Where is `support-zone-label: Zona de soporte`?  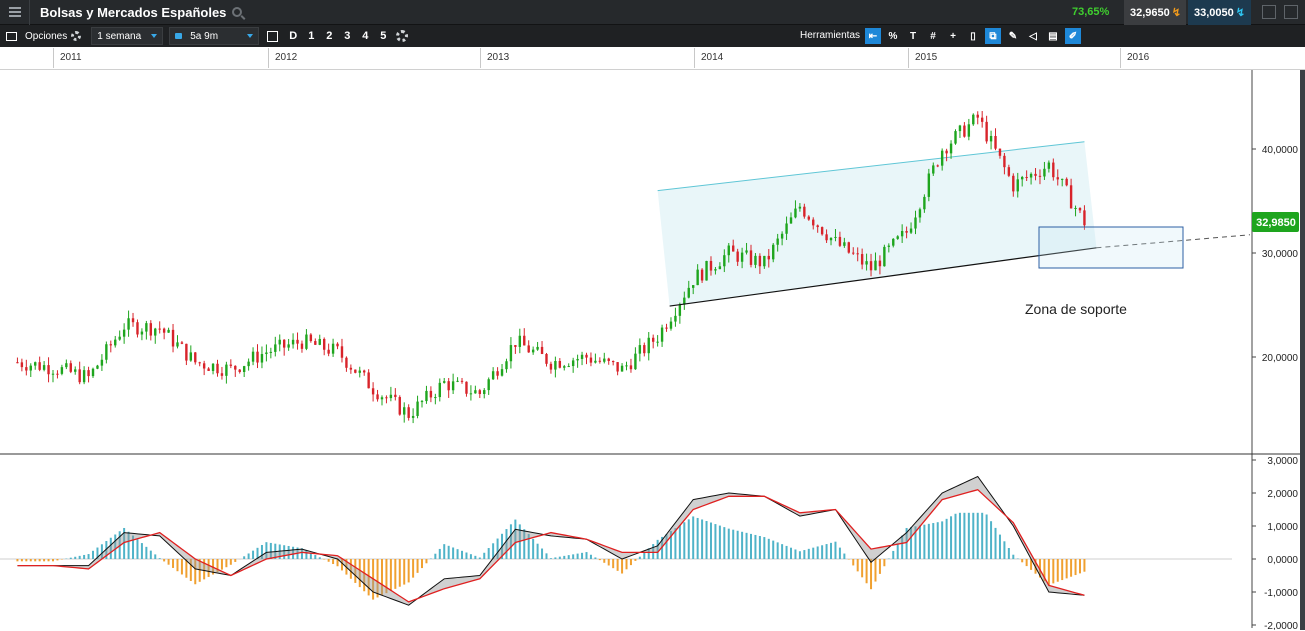 support-zone-label: Zona de soporte is located at coordinates (1076, 309).